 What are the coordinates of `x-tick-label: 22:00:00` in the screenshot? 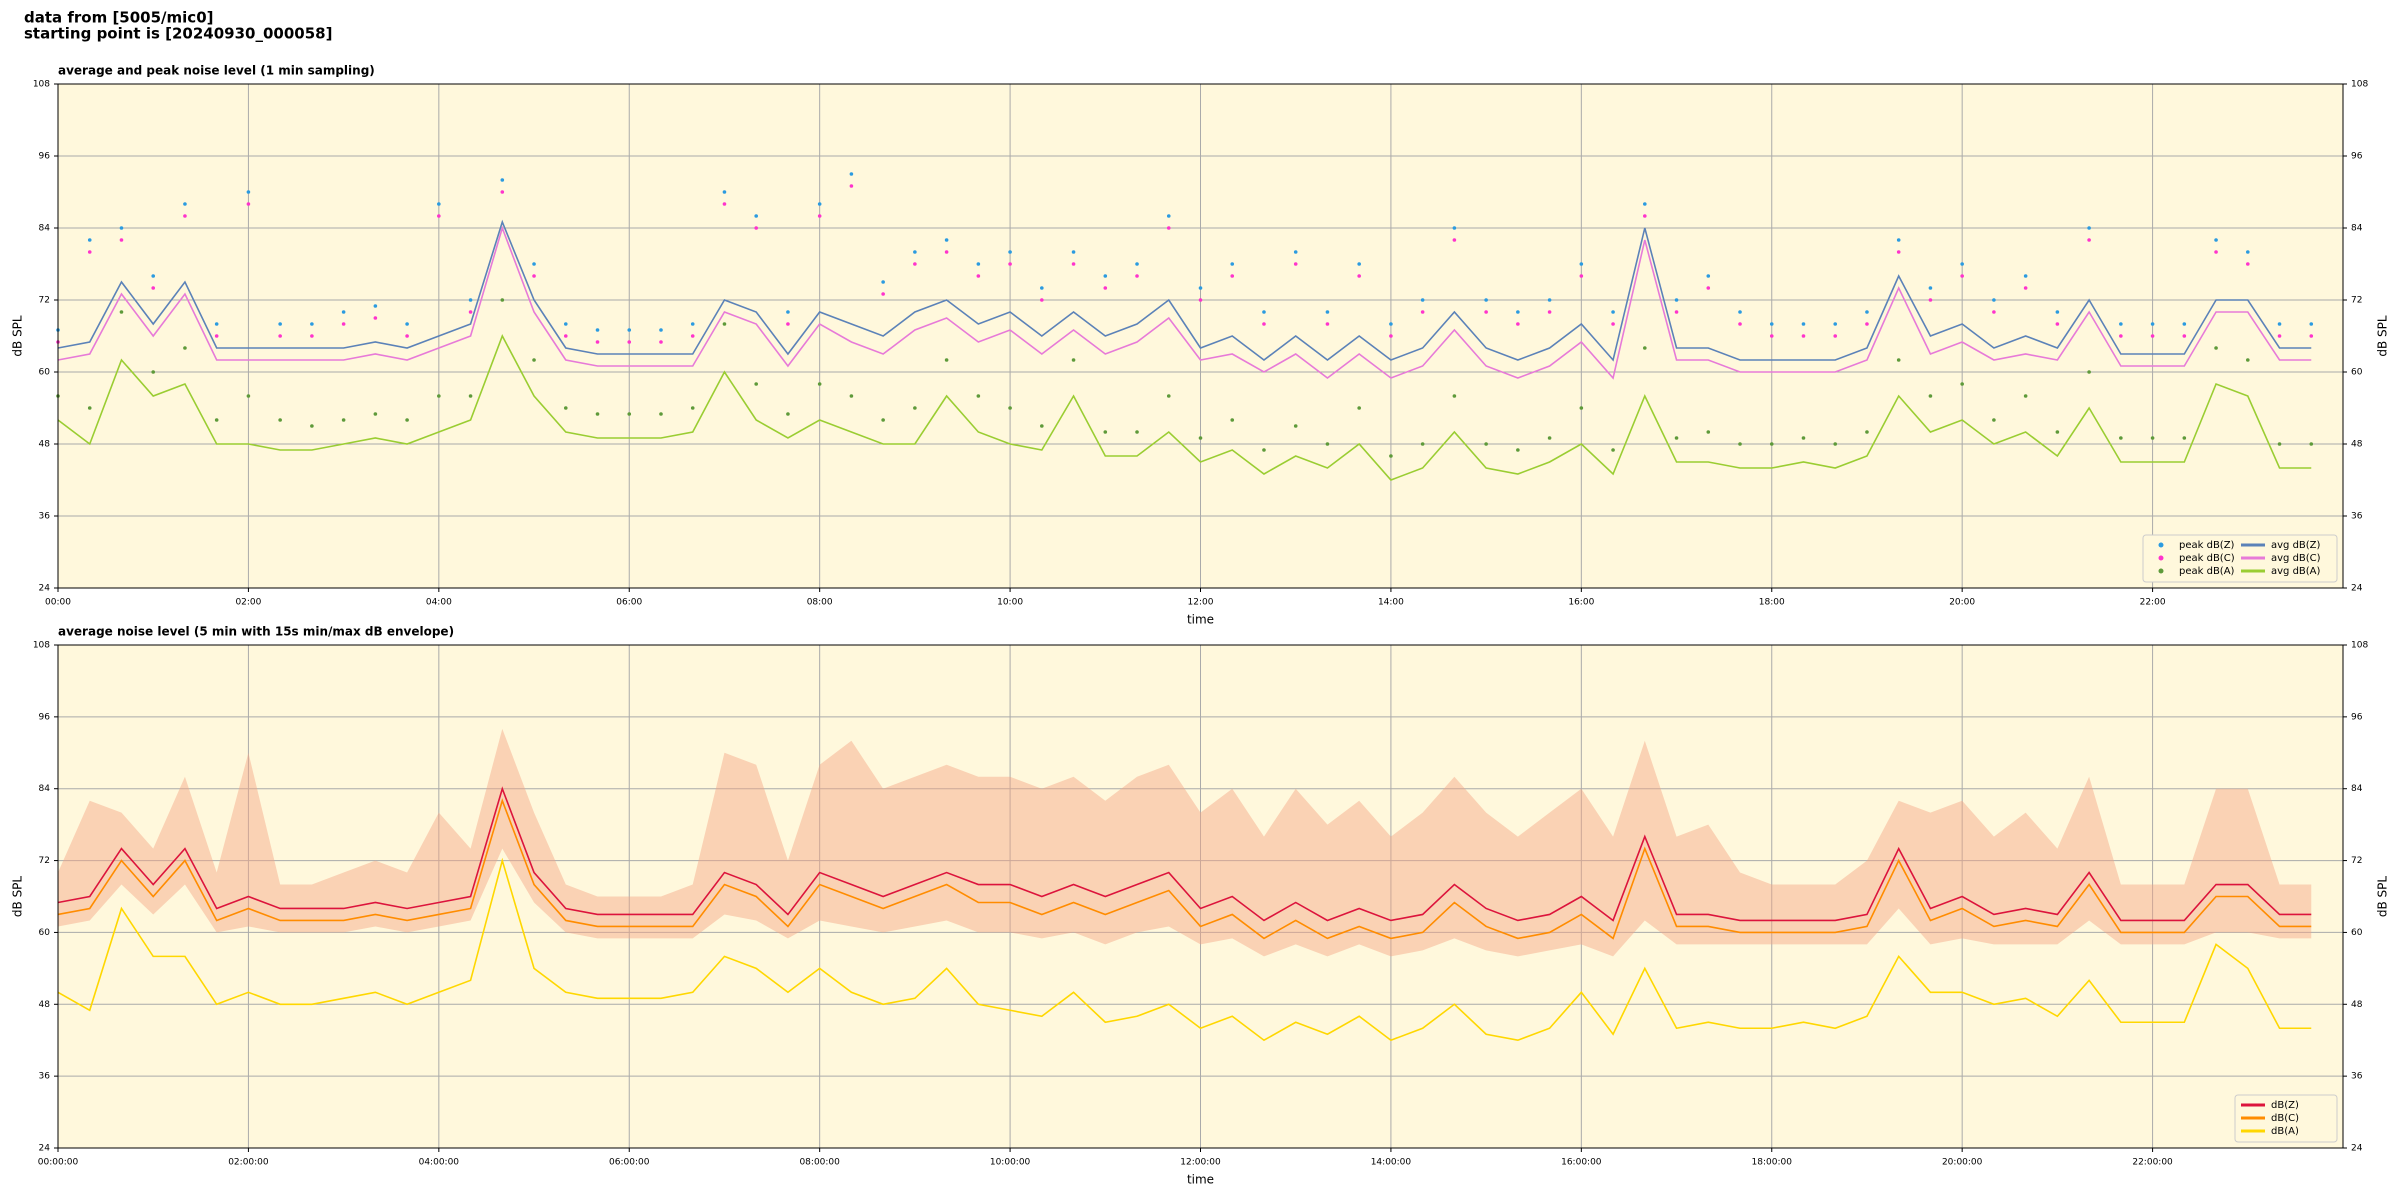 It's located at (2152, 1163).